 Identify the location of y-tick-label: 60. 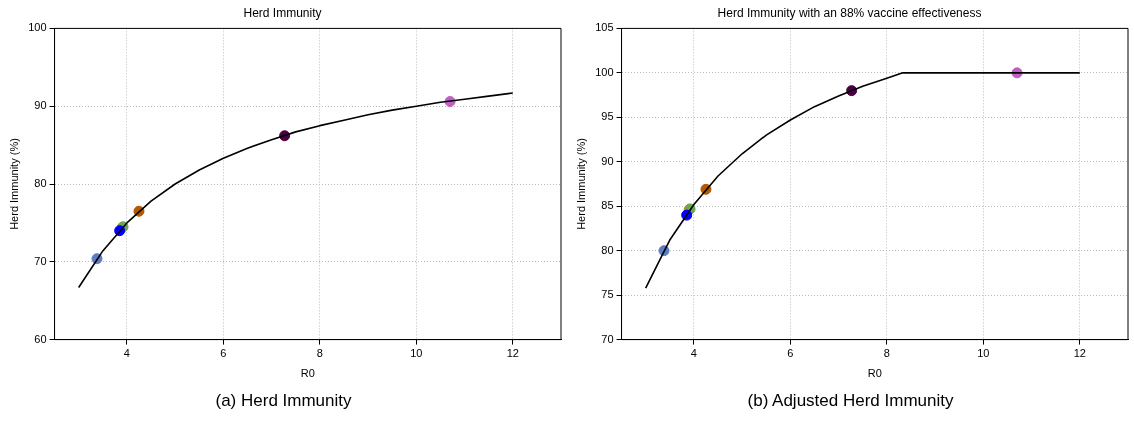
(40, 338).